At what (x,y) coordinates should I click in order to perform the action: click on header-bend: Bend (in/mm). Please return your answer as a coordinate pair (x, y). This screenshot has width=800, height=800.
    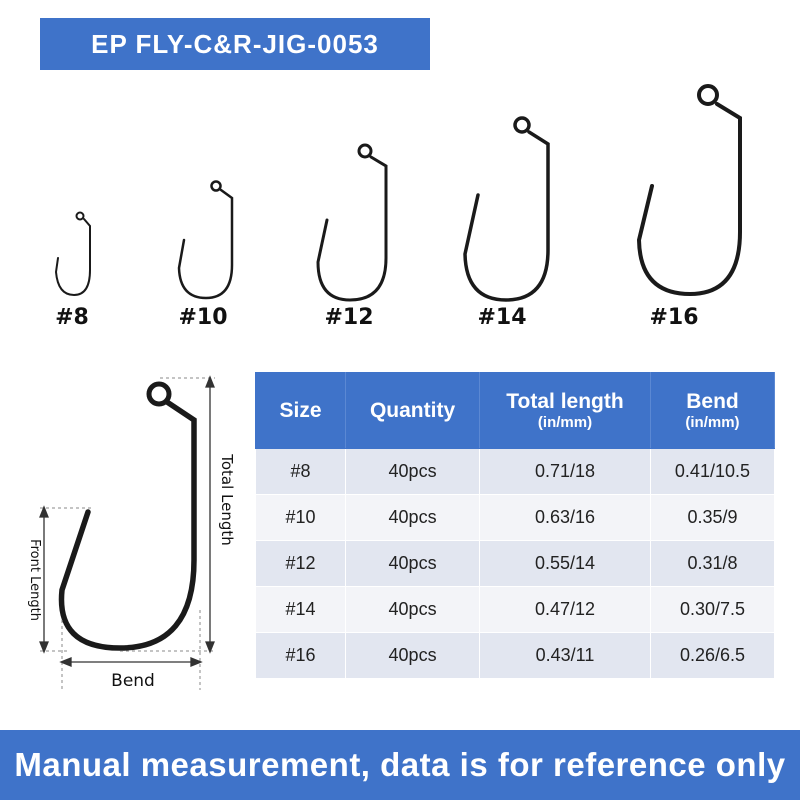
    Looking at the image, I should click on (712, 410).